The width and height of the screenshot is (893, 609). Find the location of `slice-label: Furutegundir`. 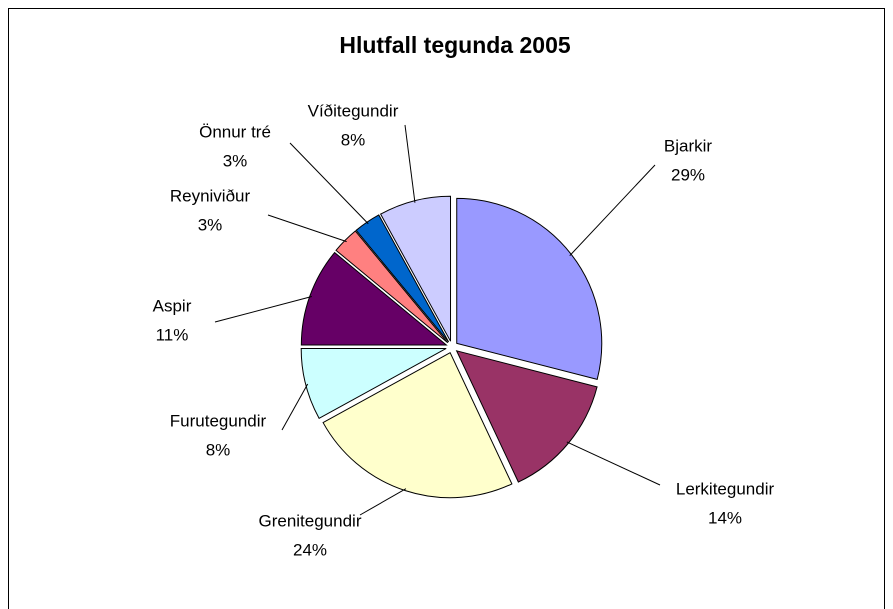

slice-label: Furutegundir is located at coordinates (218, 420).